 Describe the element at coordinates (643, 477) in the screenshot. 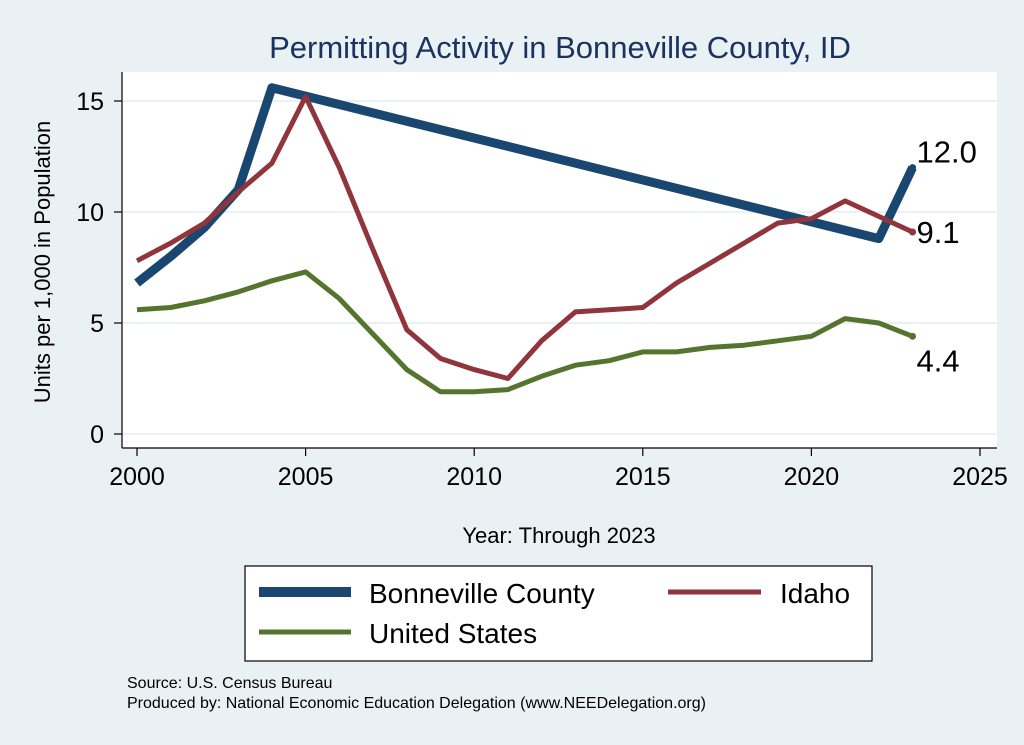

I see `x-tick-label: 2015` at that location.